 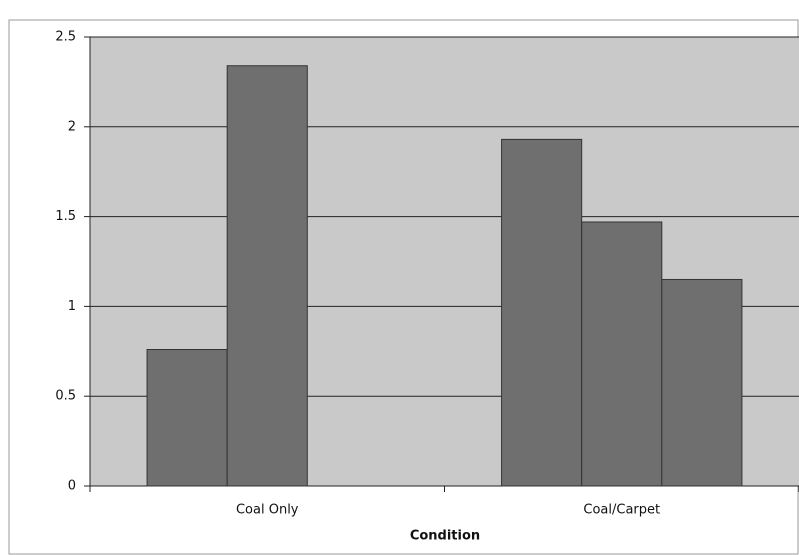 What do you see at coordinates (65, 396) in the screenshot?
I see `y-tick-label: 0.5` at bounding box center [65, 396].